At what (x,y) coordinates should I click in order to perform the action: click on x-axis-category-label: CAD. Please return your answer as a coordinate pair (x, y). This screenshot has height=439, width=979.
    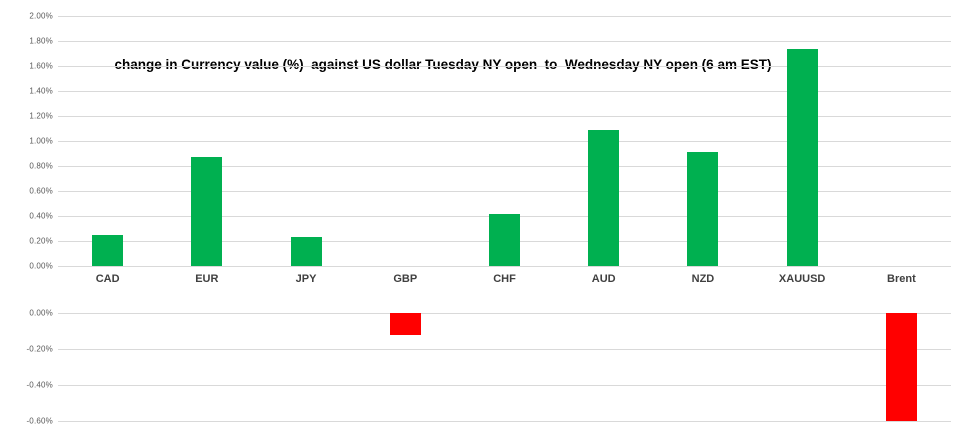
    Looking at the image, I should click on (107, 279).